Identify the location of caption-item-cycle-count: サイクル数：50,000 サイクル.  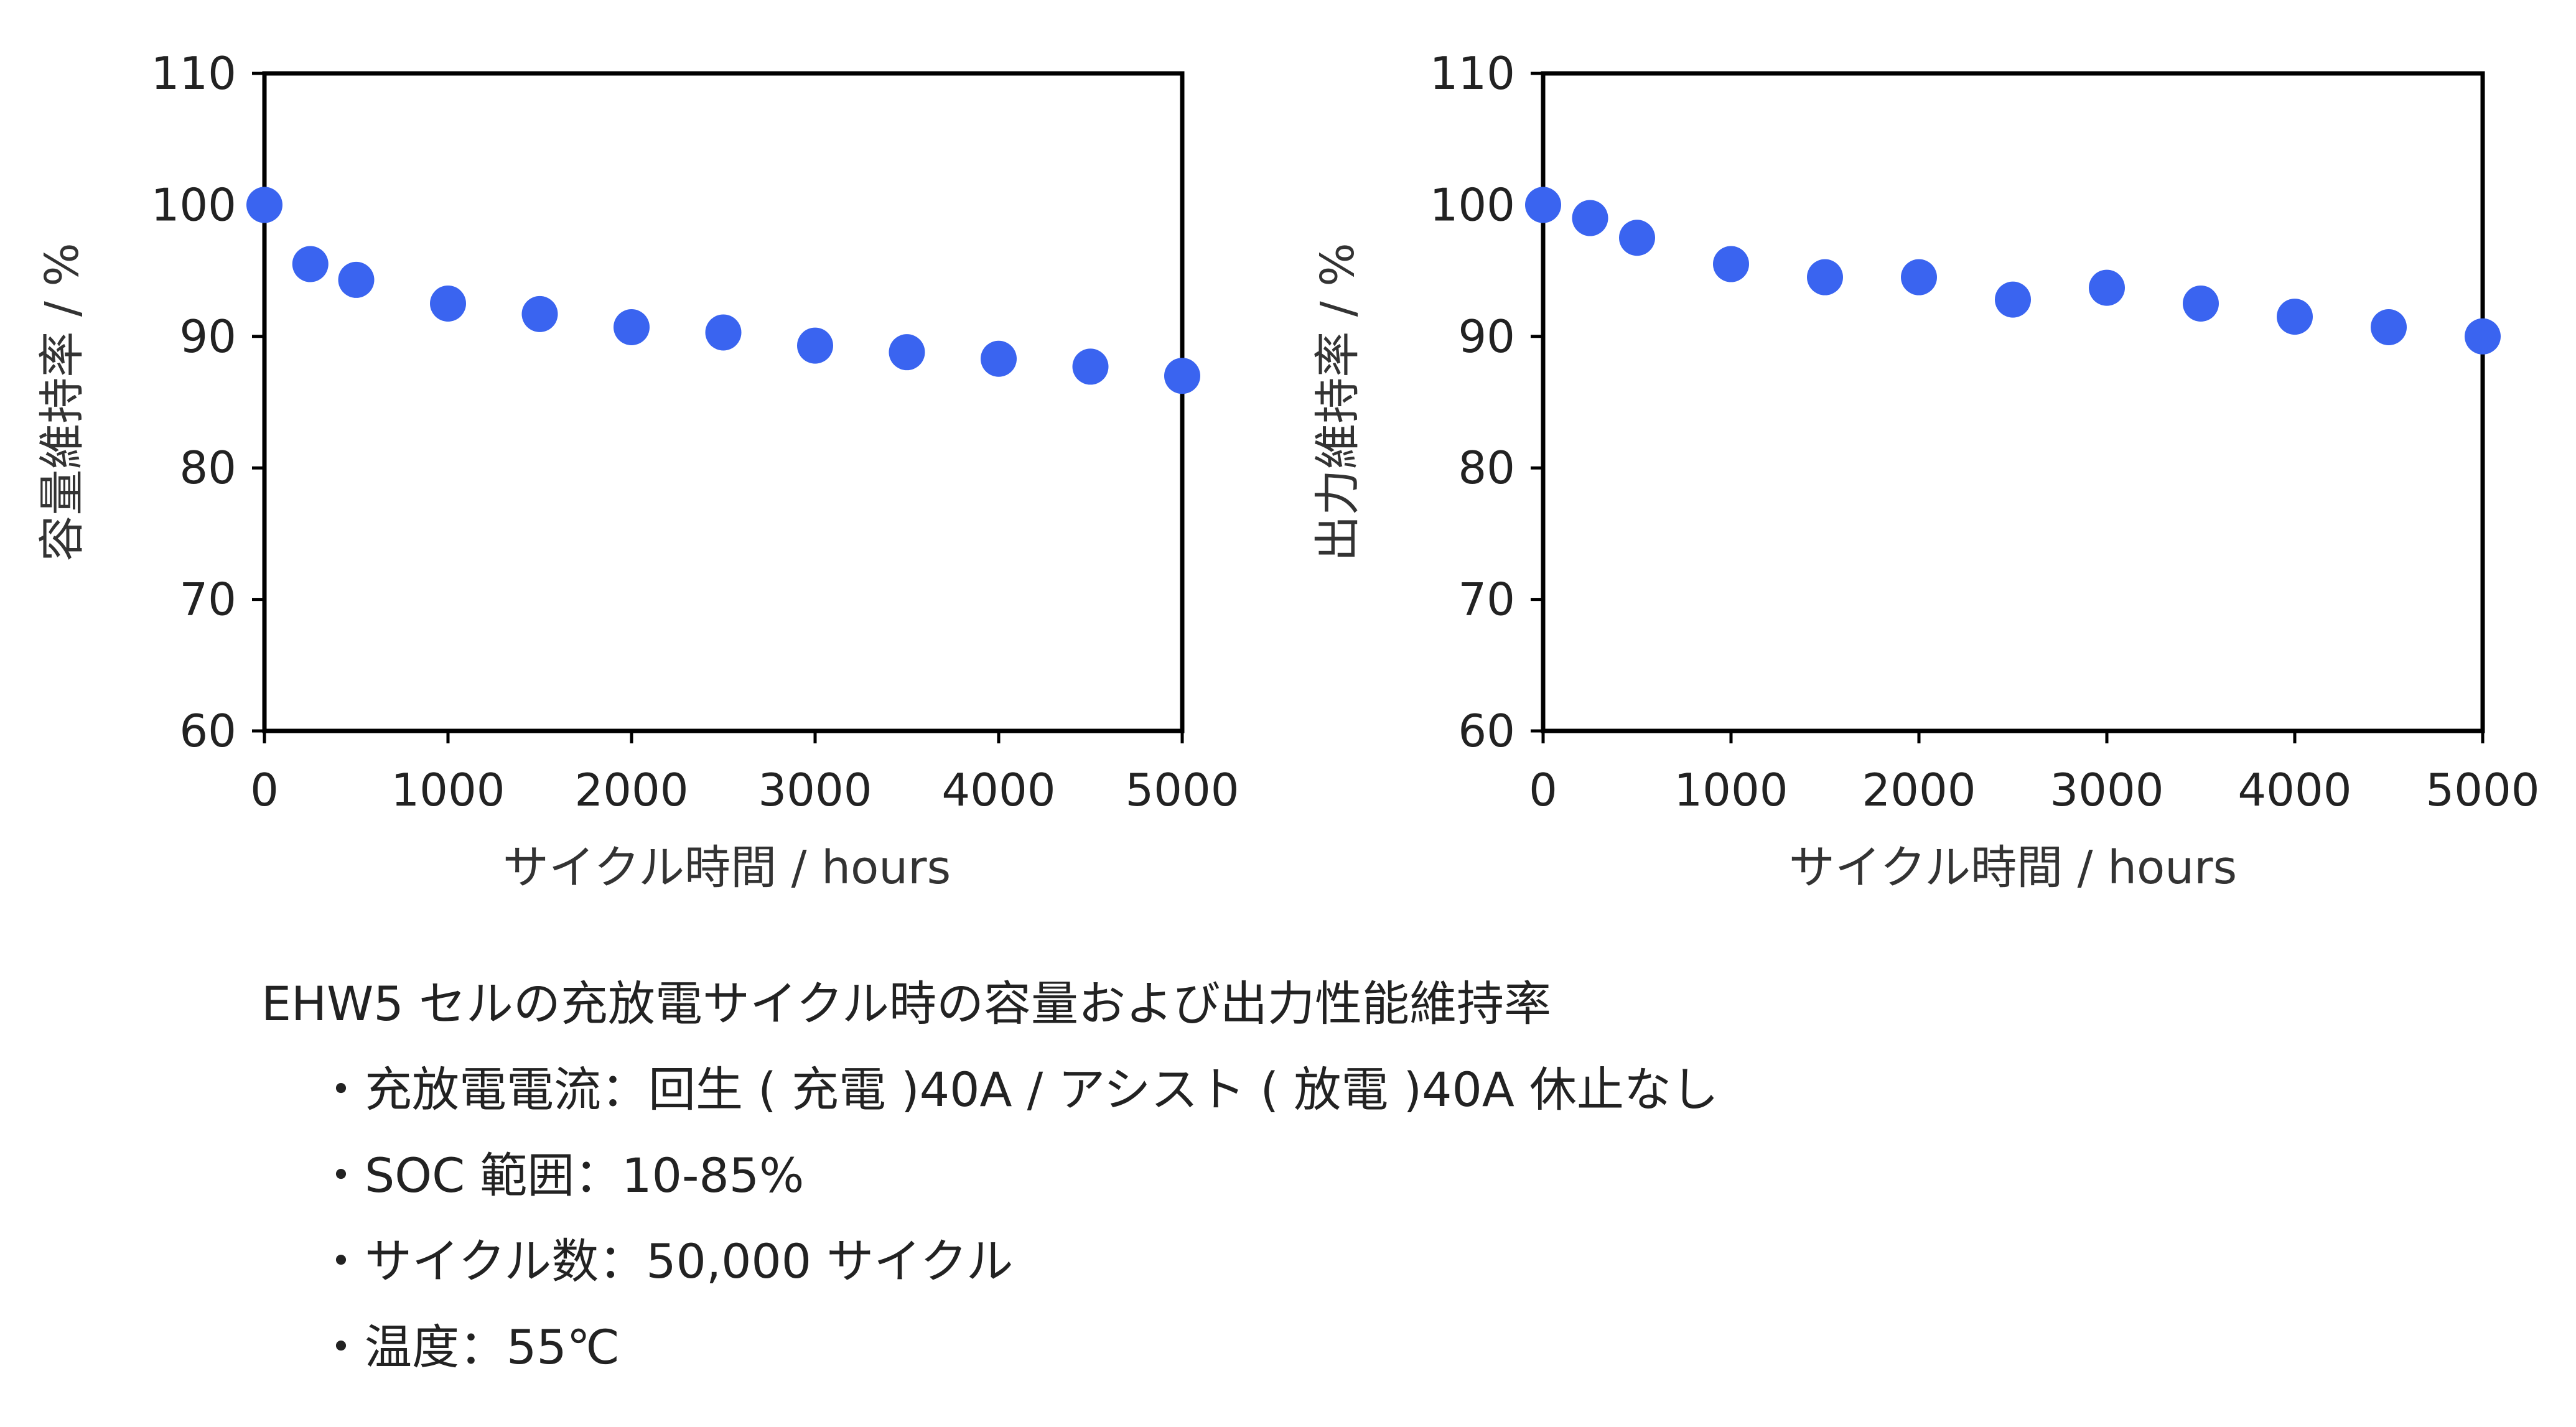
(1347, 1261).